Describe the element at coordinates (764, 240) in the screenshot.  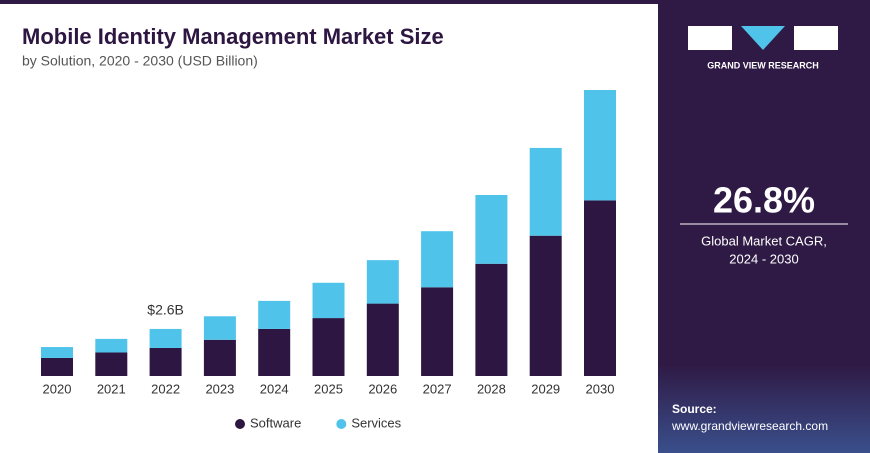
I see `cagr-caption: Global Market CAGR,` at that location.